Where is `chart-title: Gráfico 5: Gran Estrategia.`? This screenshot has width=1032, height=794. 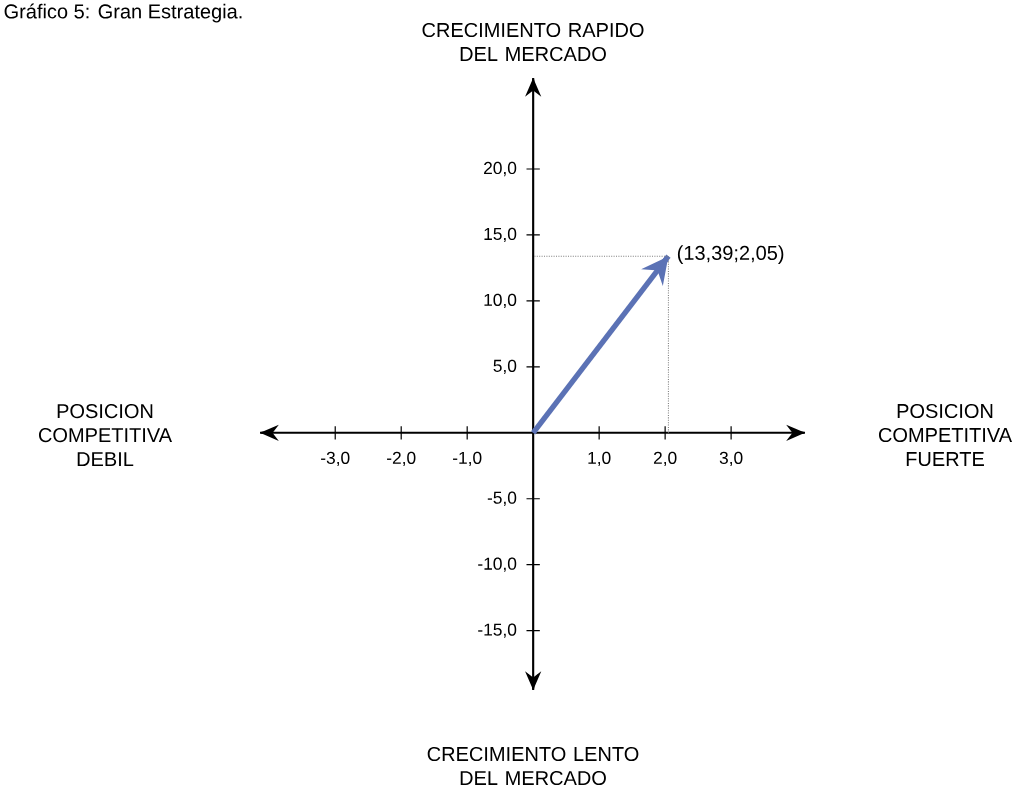
chart-title: Gráfico 5: Gran Estrategia. is located at coordinates (123, 13).